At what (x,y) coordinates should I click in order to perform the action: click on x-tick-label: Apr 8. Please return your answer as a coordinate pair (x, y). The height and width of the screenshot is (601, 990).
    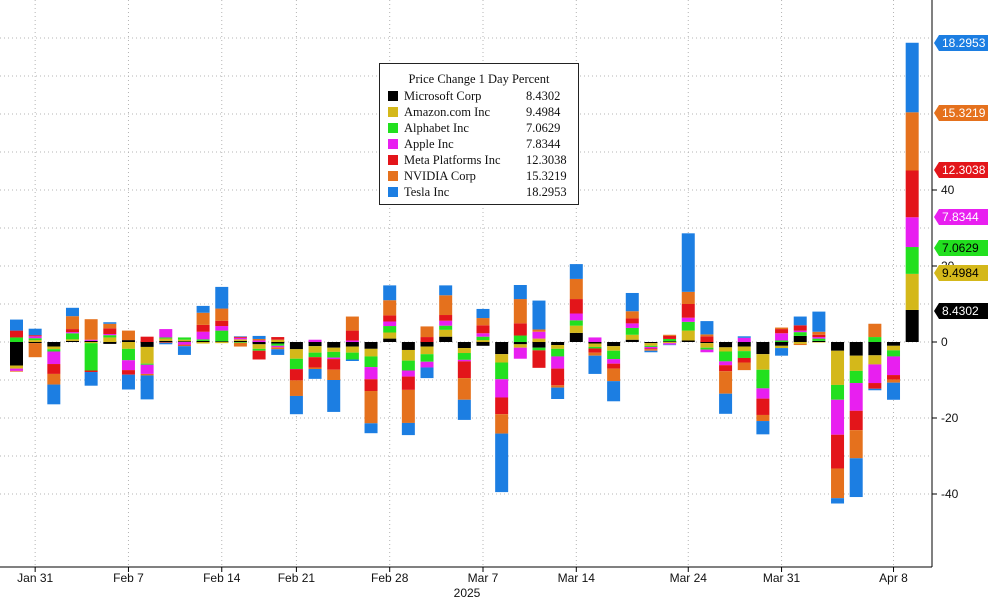
    Looking at the image, I should click on (893, 578).